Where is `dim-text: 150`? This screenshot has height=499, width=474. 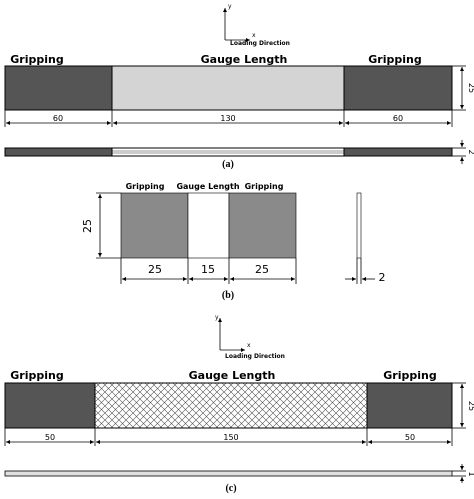
dim-text: 150 is located at coordinates (230, 437).